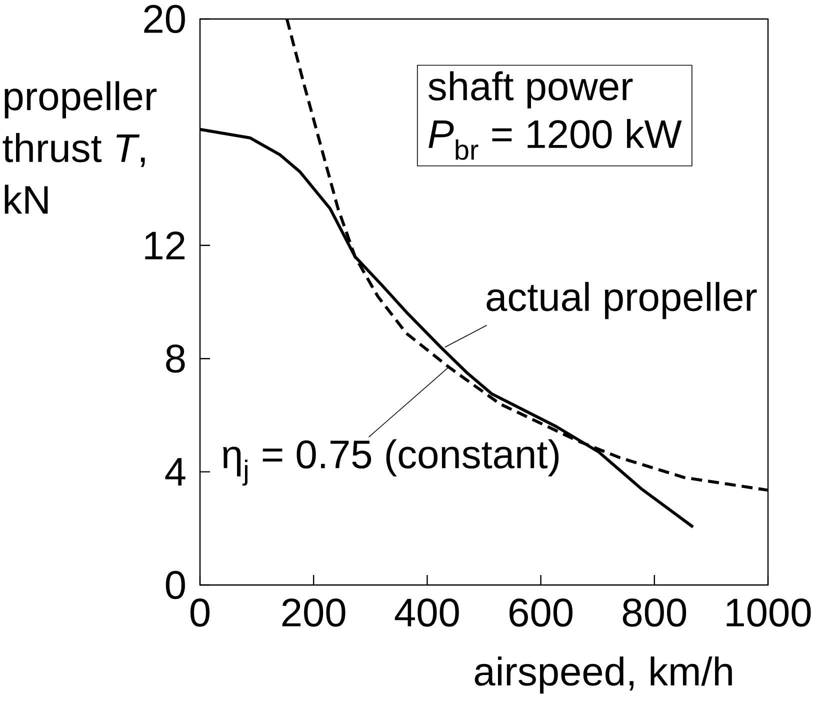  Describe the element at coordinates (314, 612) in the screenshot. I see `x-tick-label: 200` at that location.